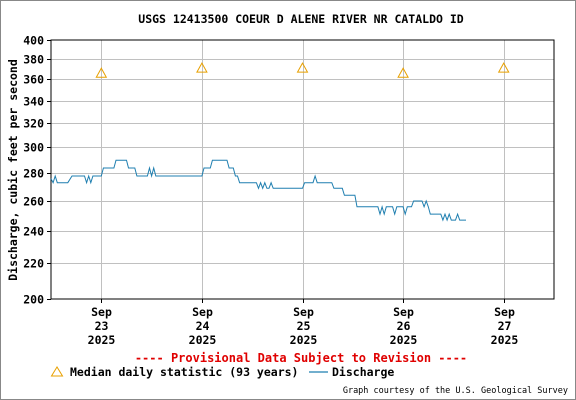  I want to click on y-tick-label: 400, so click(33, 41).